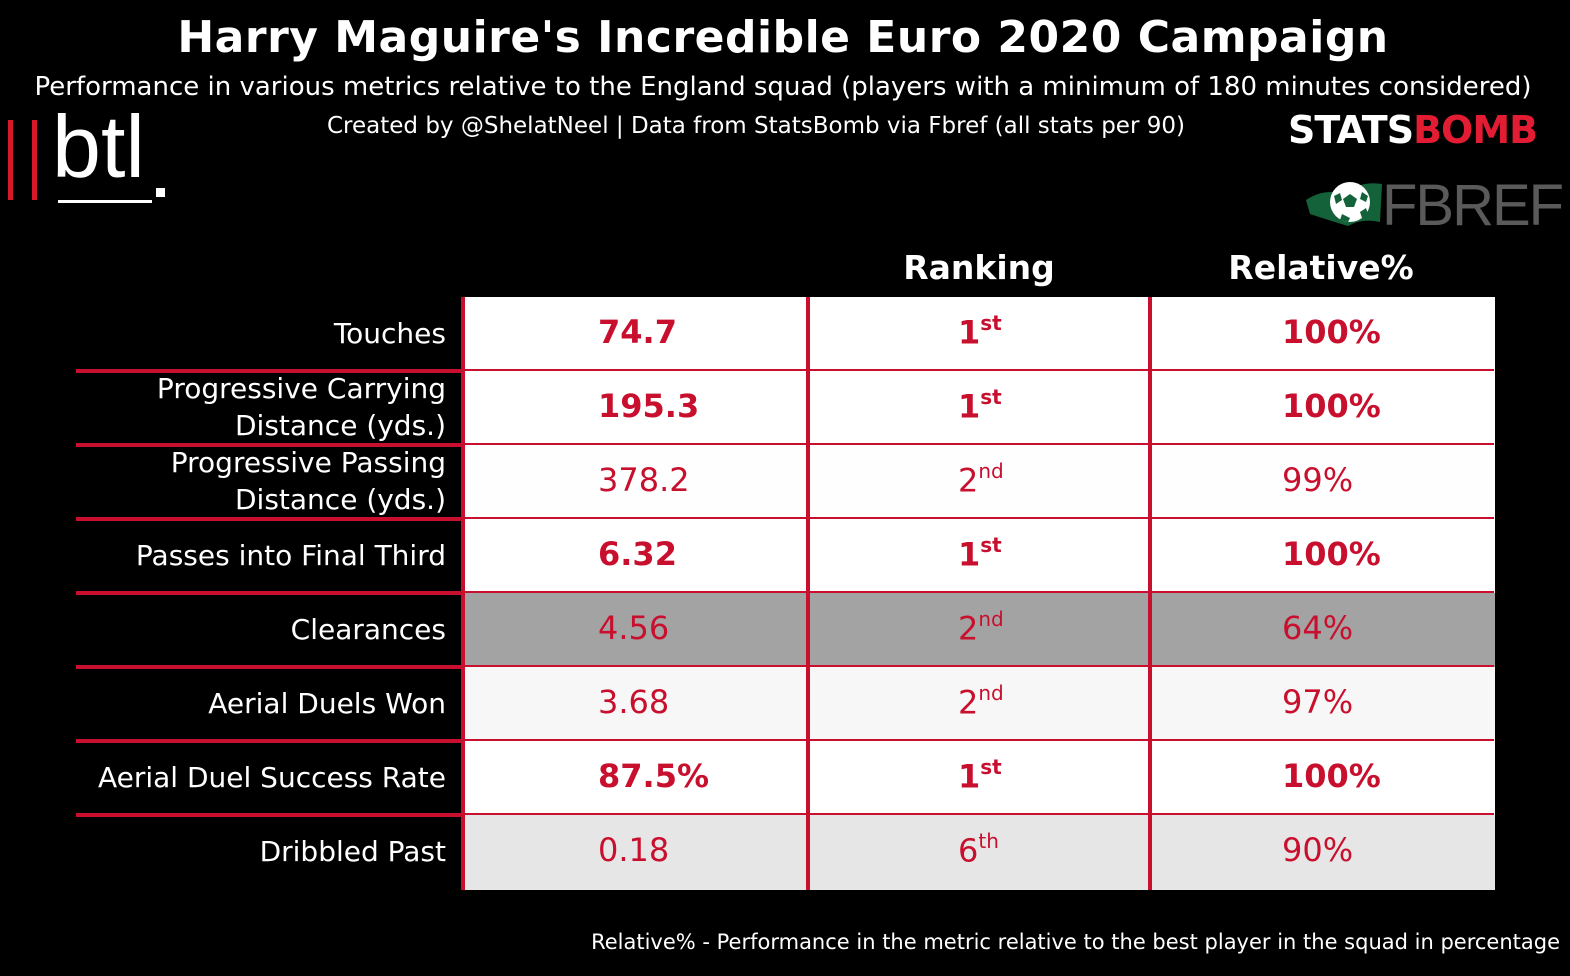 The height and width of the screenshot is (976, 1570). What do you see at coordinates (389, 333) in the screenshot?
I see `row-label: Touches` at bounding box center [389, 333].